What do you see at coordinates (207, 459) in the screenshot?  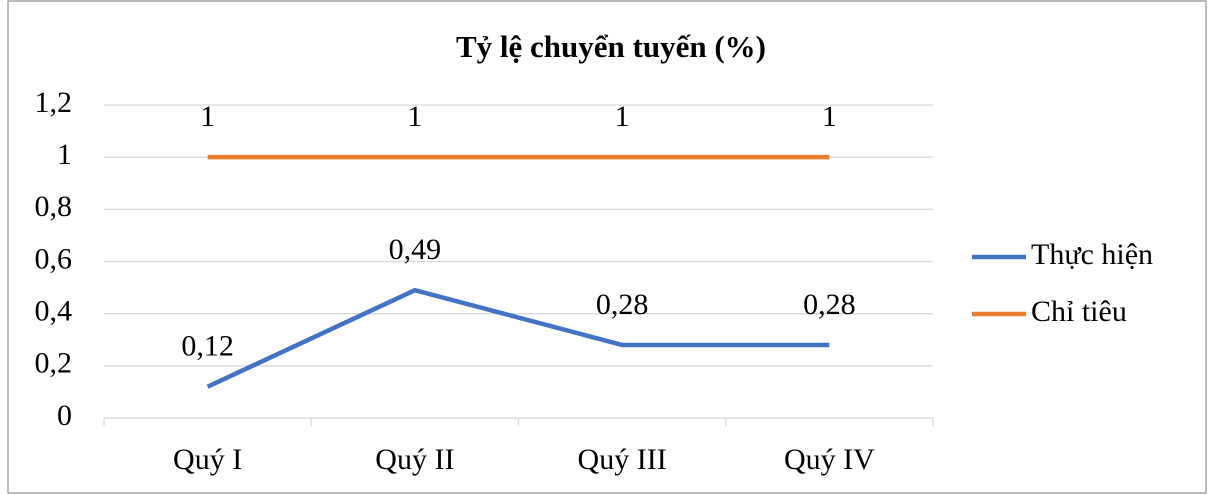 I see `x-tick-label: Quý I` at bounding box center [207, 459].